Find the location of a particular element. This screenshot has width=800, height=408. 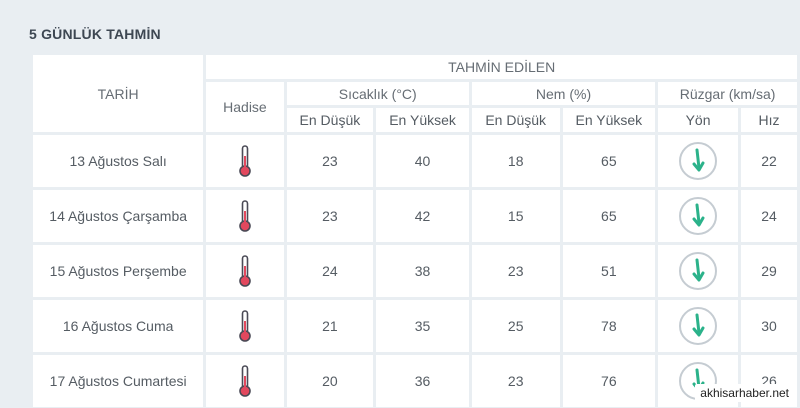

wind-speed-cell: 30 is located at coordinates (768, 326).